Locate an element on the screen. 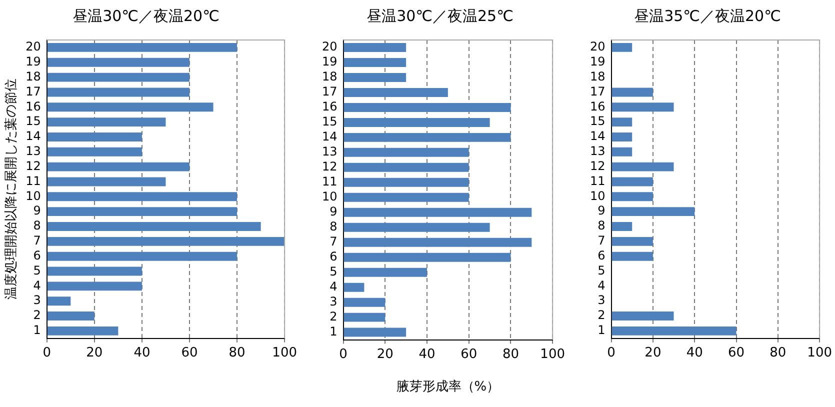  y-tick-label: 18 is located at coordinates (33, 76).